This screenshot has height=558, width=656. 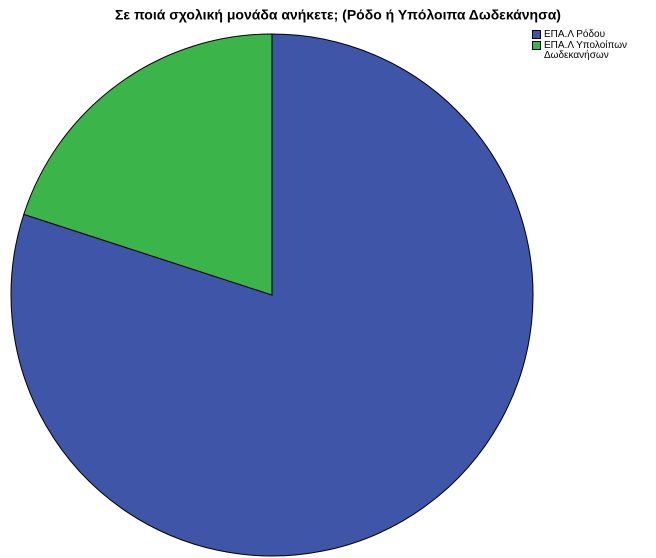 What do you see at coordinates (586, 50) in the screenshot?
I see `legend-label: ΕΠΑ.Λ Υπολοίπων Δωδεκανήσων` at bounding box center [586, 50].